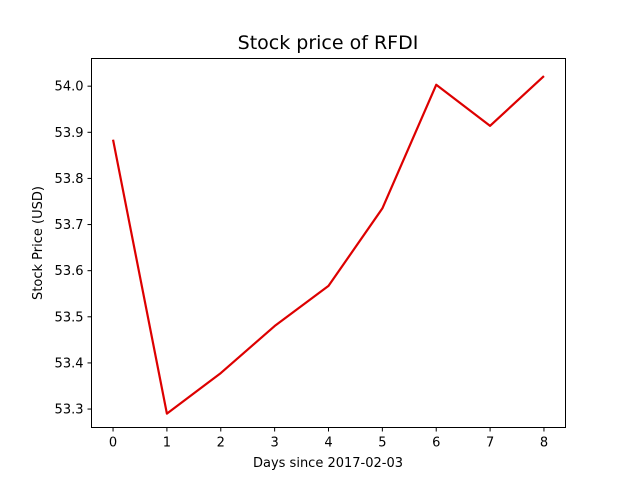 The width and height of the screenshot is (640, 480). Describe the element at coordinates (544, 443) in the screenshot. I see `x-tick-label: 8` at that location.